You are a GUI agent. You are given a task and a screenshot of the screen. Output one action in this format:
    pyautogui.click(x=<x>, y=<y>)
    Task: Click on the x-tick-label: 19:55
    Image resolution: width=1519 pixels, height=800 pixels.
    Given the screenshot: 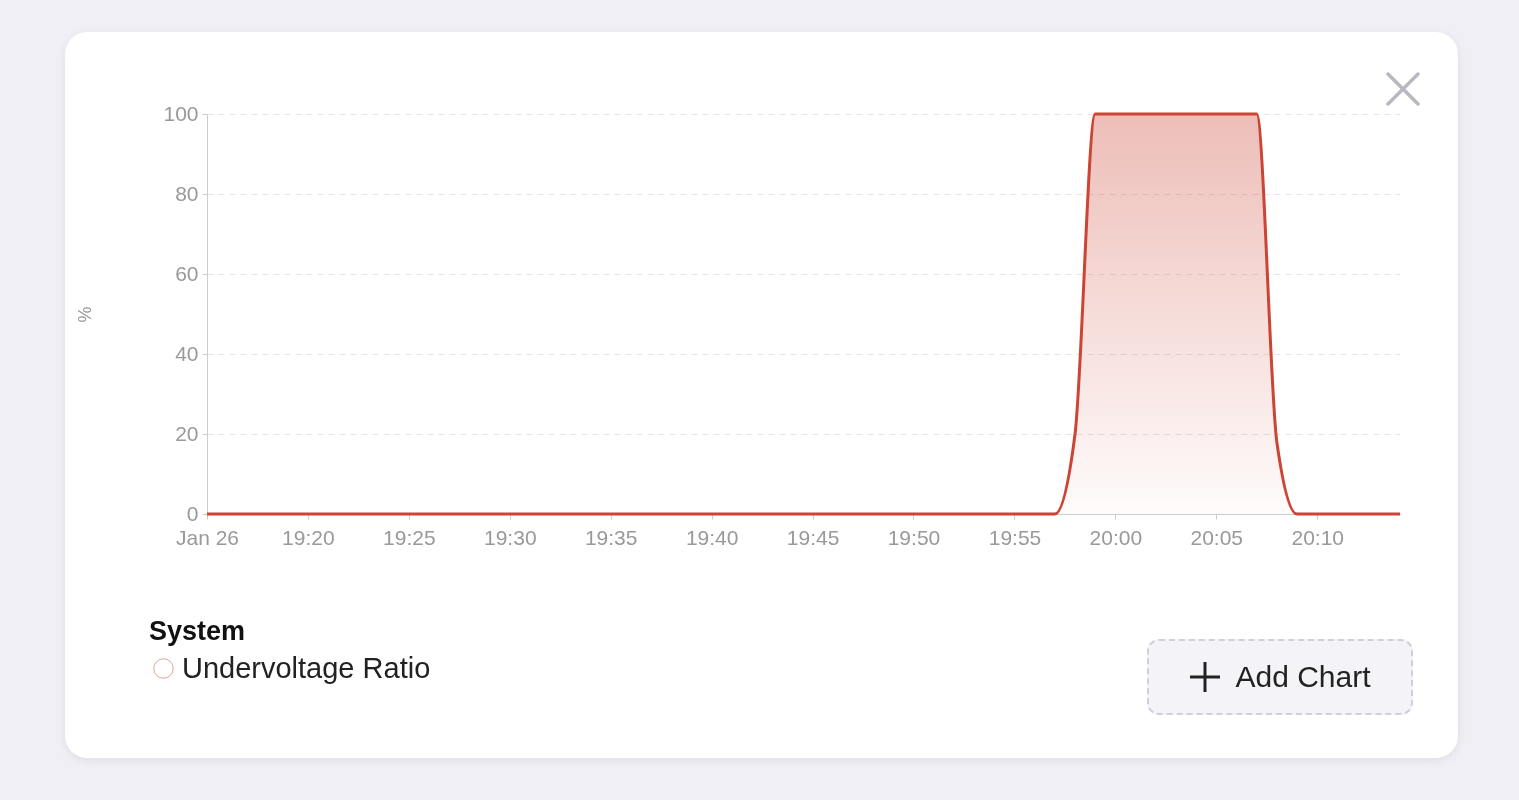 What is the action you would take?
    pyautogui.click(x=1015, y=537)
    